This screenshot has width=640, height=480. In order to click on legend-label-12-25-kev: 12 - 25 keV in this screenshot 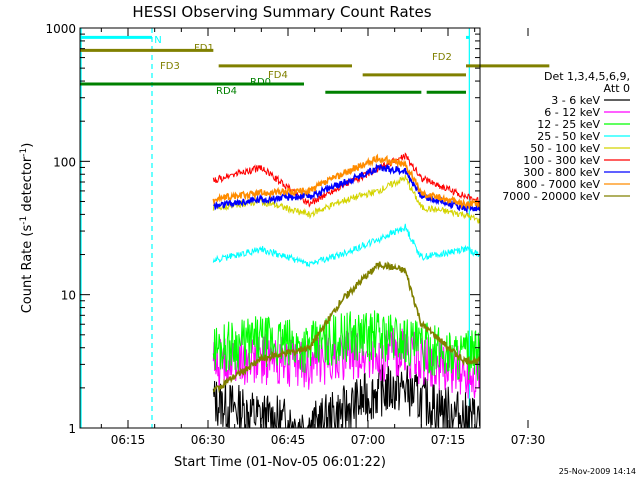, I will do `click(568, 124)`.